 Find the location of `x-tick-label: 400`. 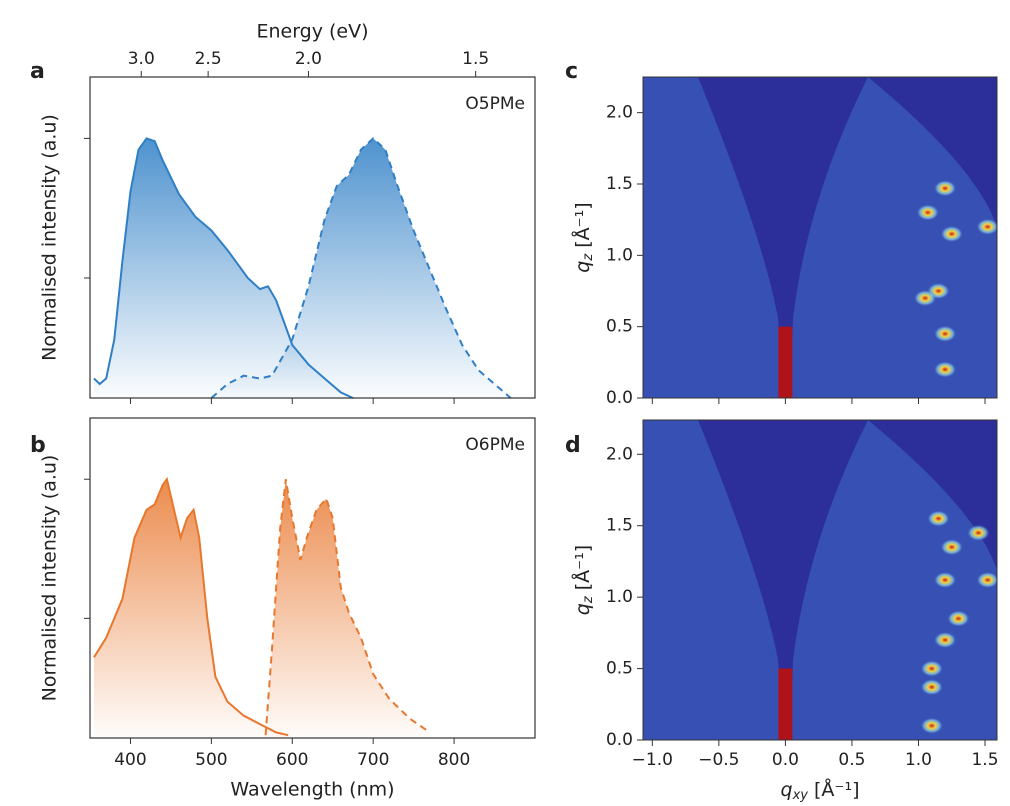

x-tick-label: 400 is located at coordinates (130, 760).